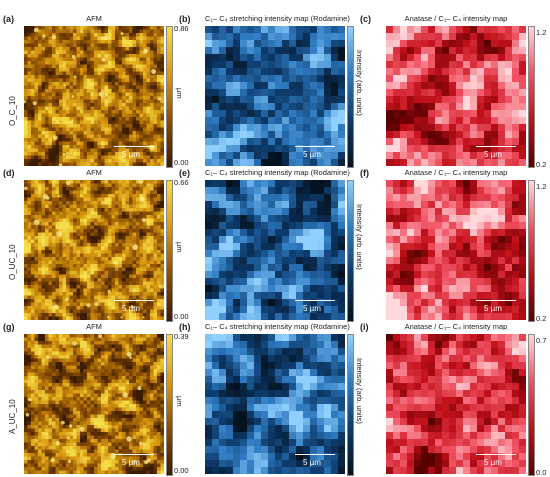  Describe the element at coordinates (456, 250) in the screenshot. I see `map-image` at that location.